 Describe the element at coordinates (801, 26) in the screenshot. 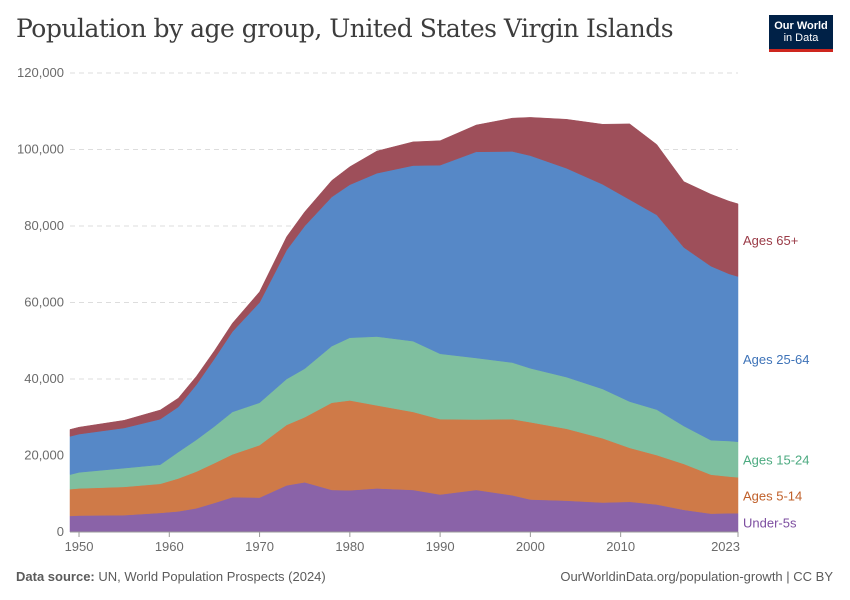

I see `logo-line-1: Our World` at that location.